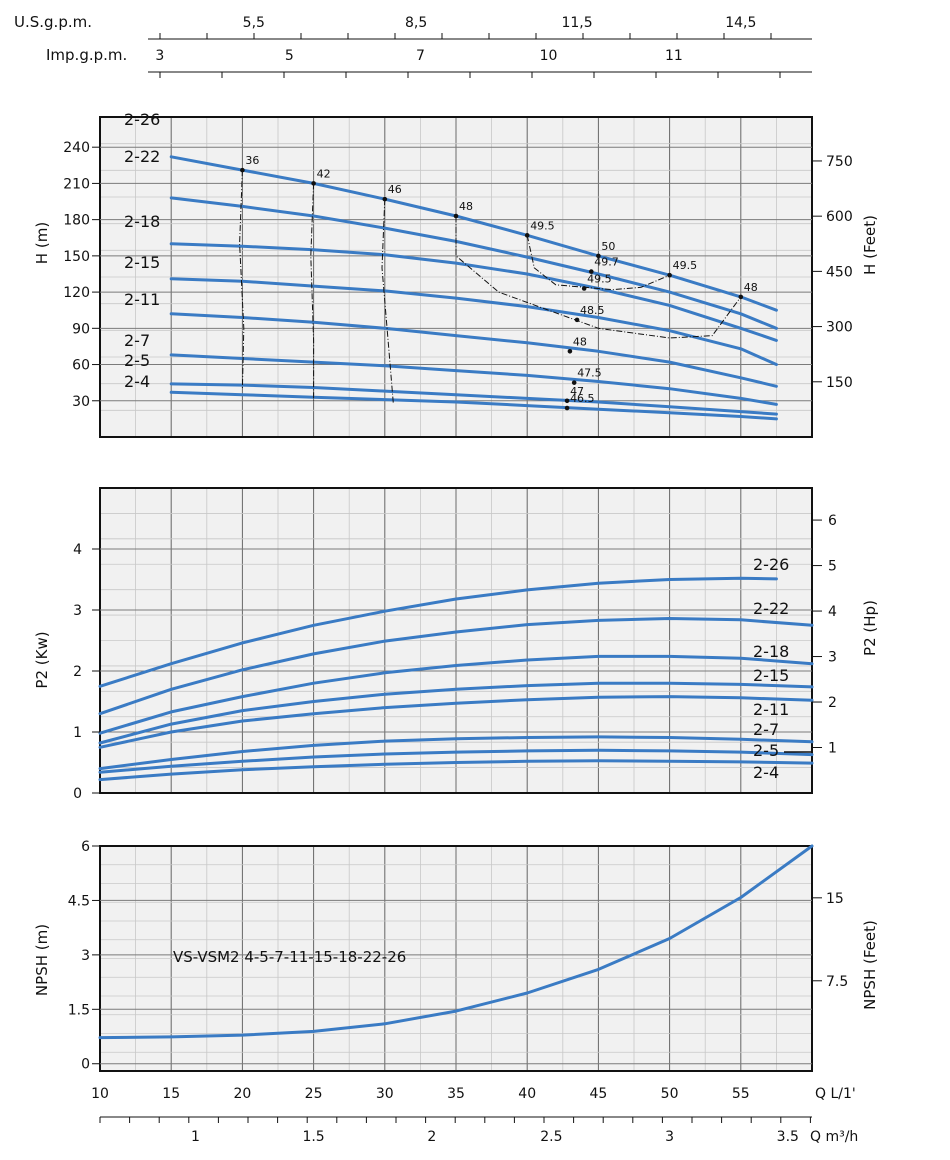 The height and width of the screenshot is (1160, 950). What do you see at coordinates (77, 733) in the screenshot?
I see `y-left-tick-label: 1` at bounding box center [77, 733].